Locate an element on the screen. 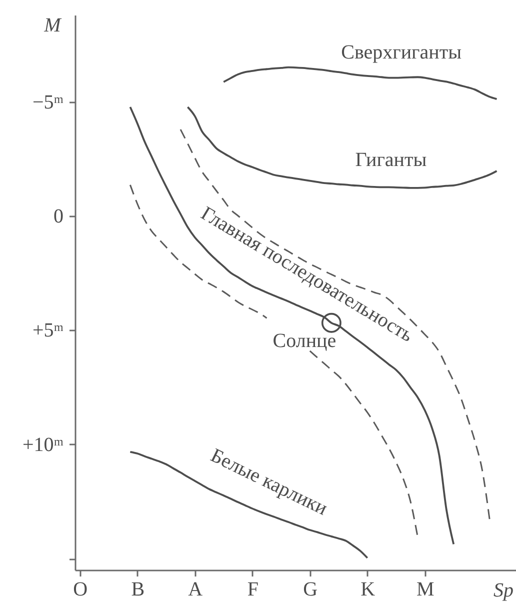 This screenshot has width=516, height=602. y-tick-label: +5ᵐ is located at coordinates (48, 331).